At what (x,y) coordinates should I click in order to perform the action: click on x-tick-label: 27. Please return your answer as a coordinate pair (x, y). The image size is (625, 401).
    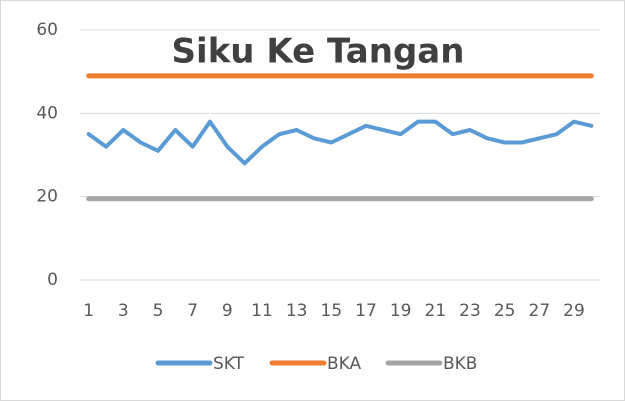
    Looking at the image, I should click on (540, 311).